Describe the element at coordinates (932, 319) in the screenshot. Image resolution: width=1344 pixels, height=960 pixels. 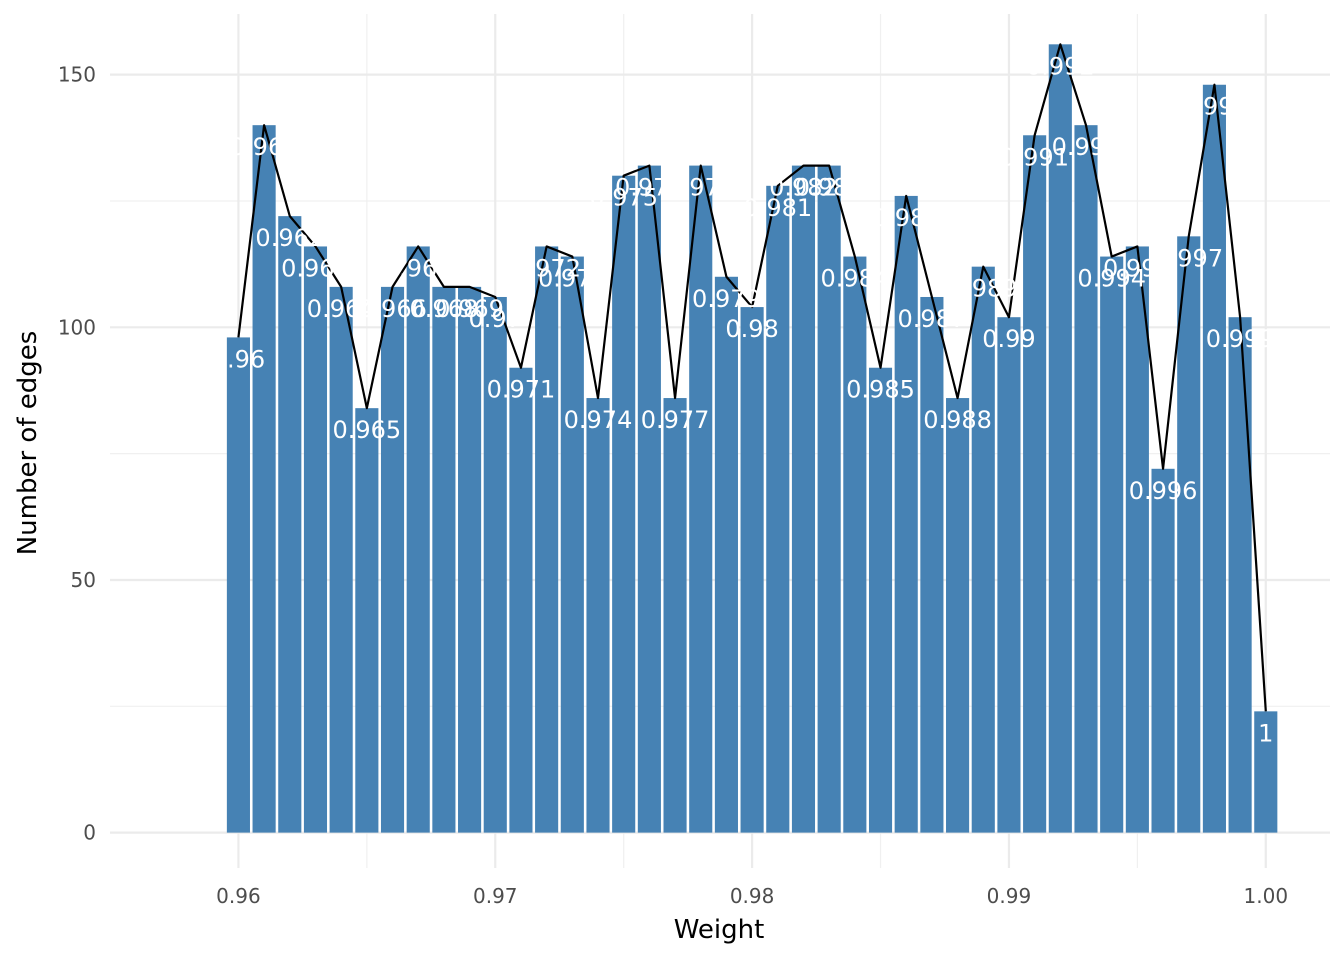
I see `data-label: 0.987` at that location.